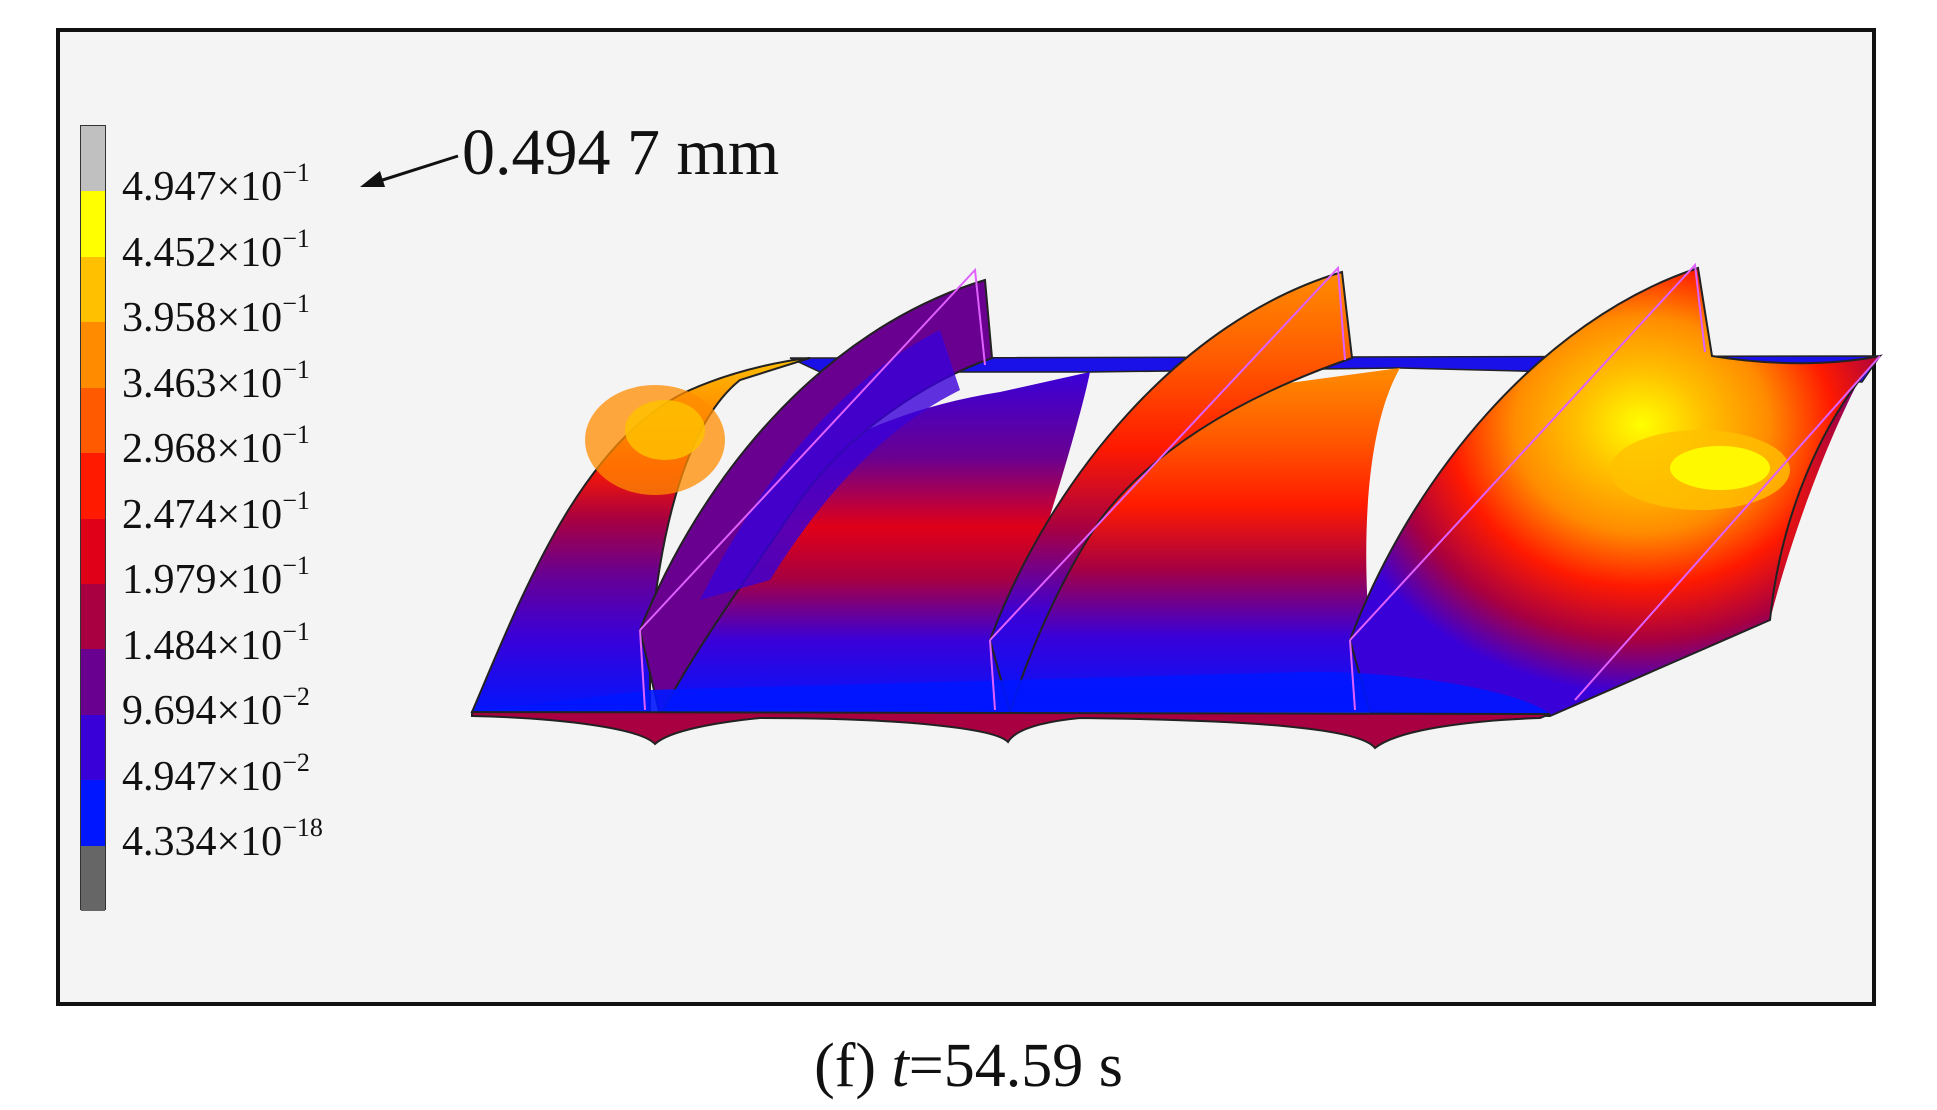  What do you see at coordinates (202, 514) in the screenshot?
I see `legend-label-mantissa: 2.474×10` at bounding box center [202, 514].